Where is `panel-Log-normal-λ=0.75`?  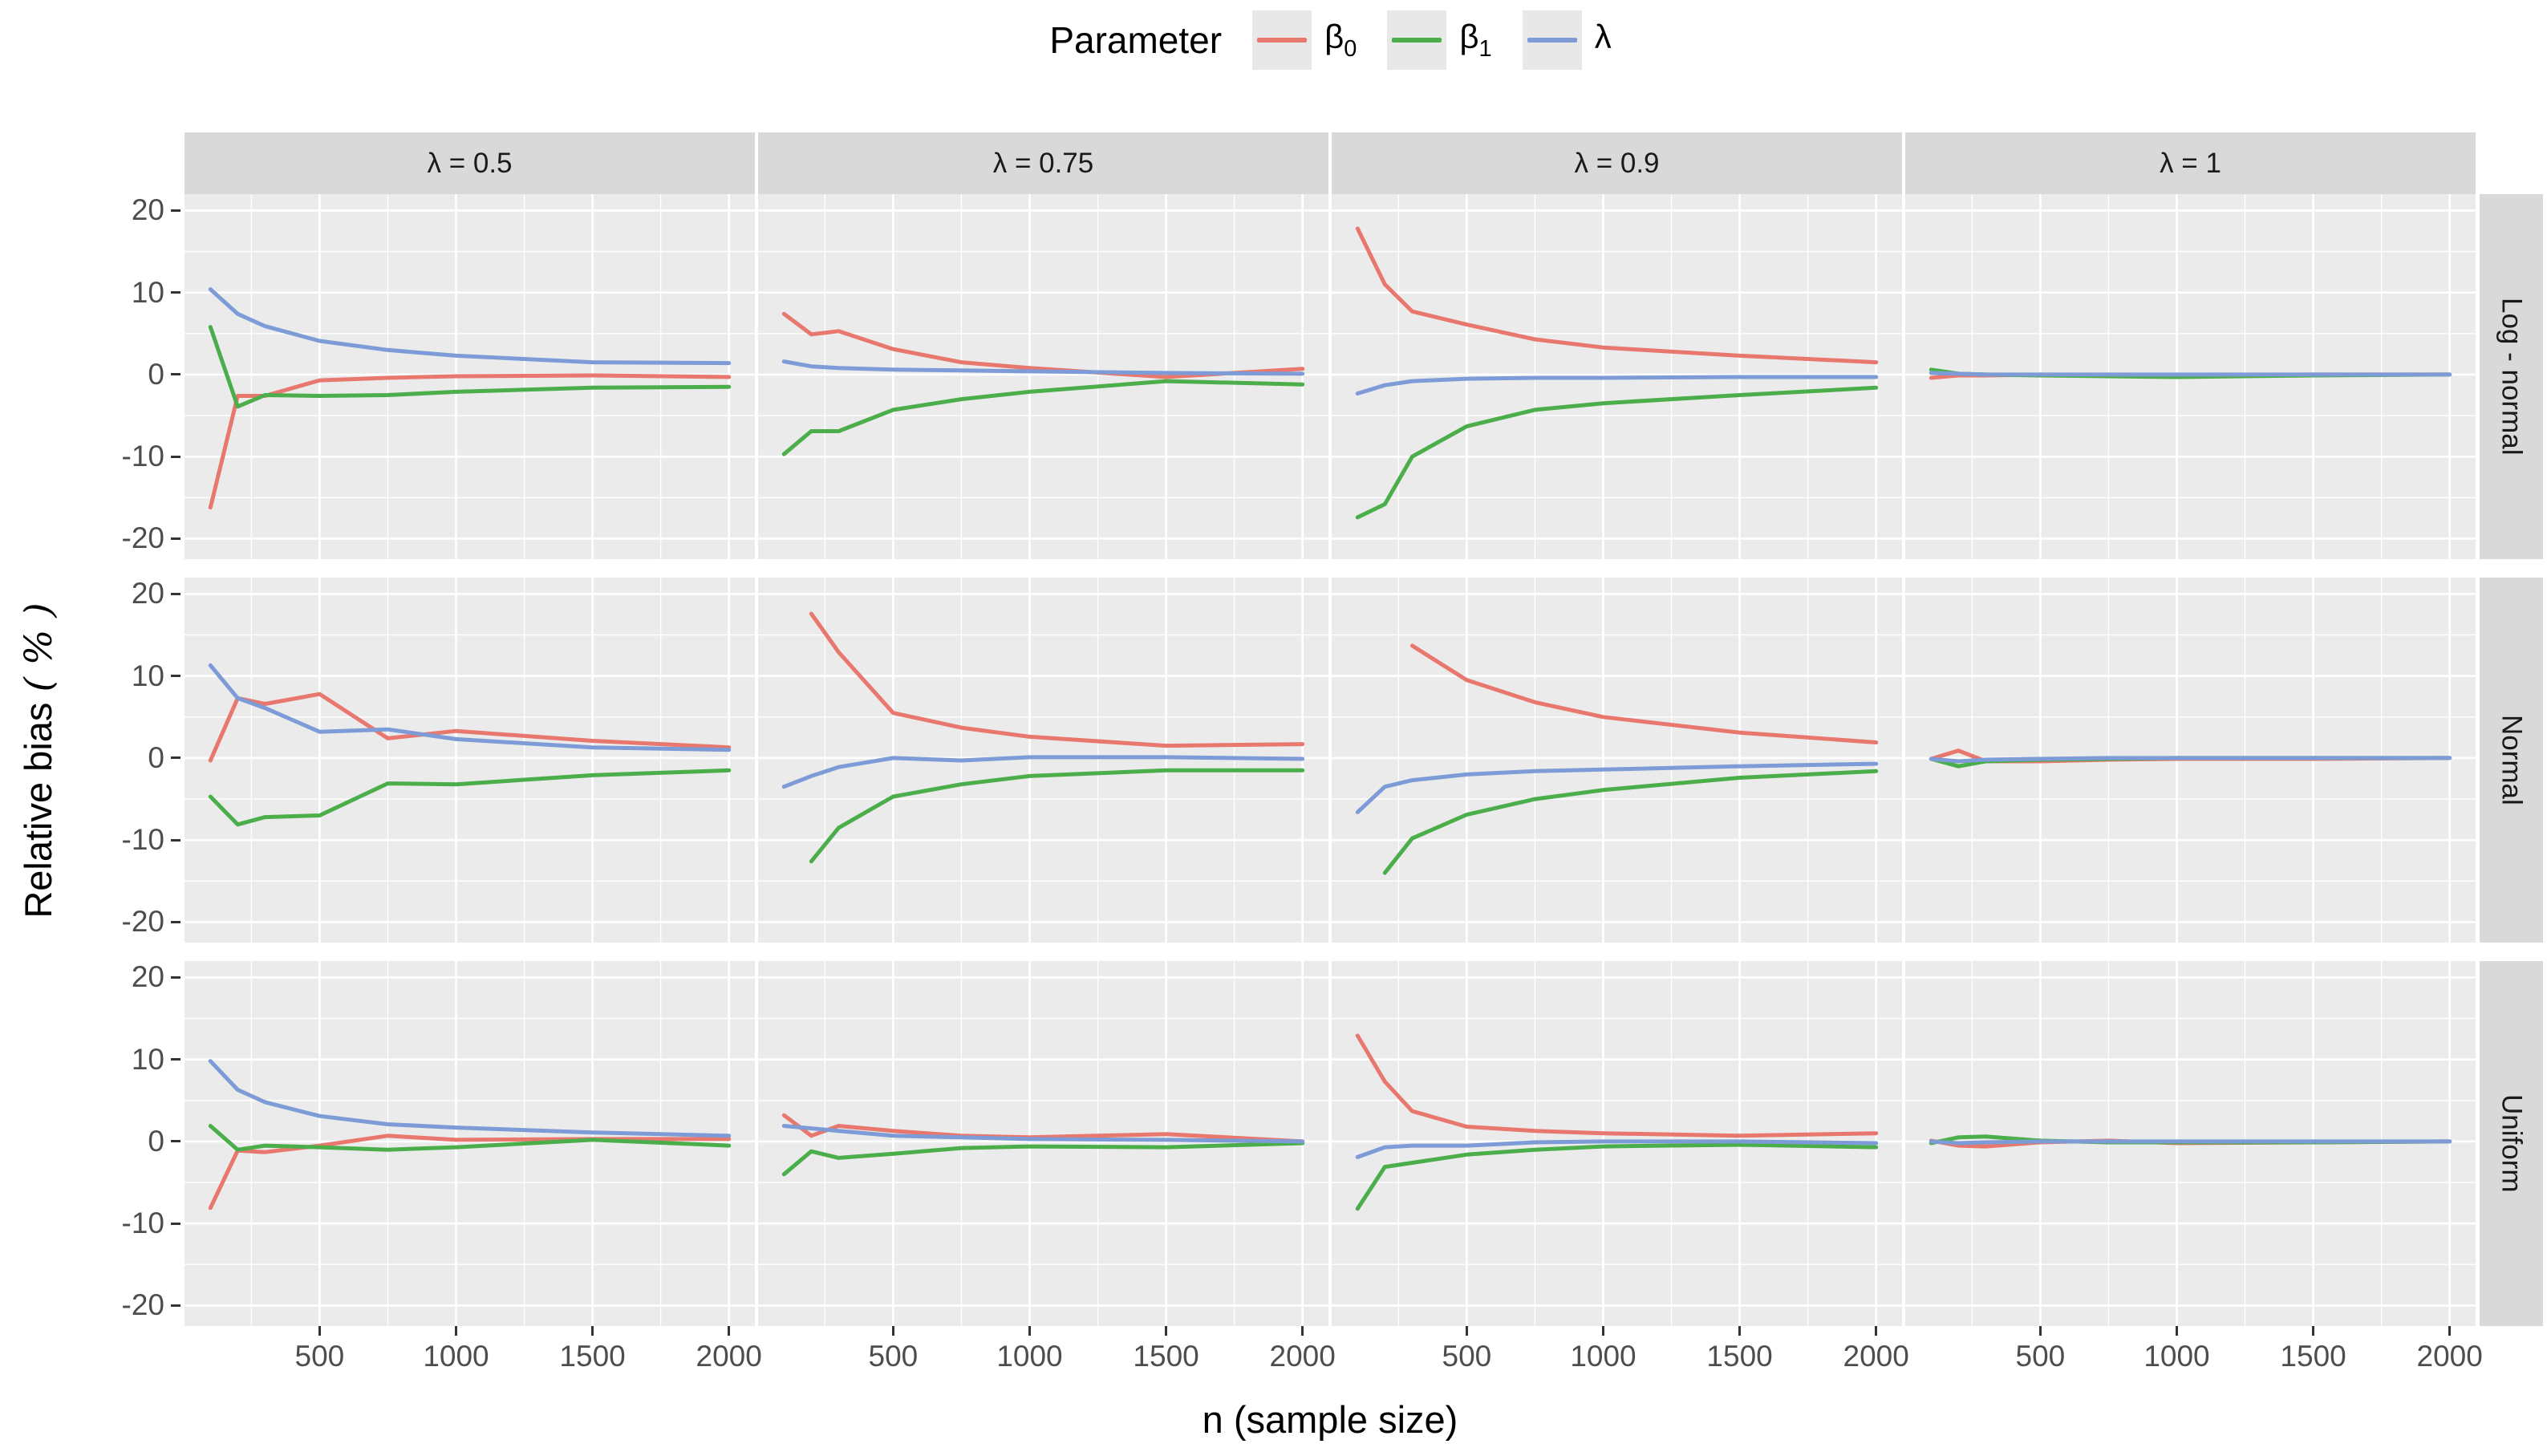
panel-Log-normal-λ=0.75 is located at coordinates (1043, 376).